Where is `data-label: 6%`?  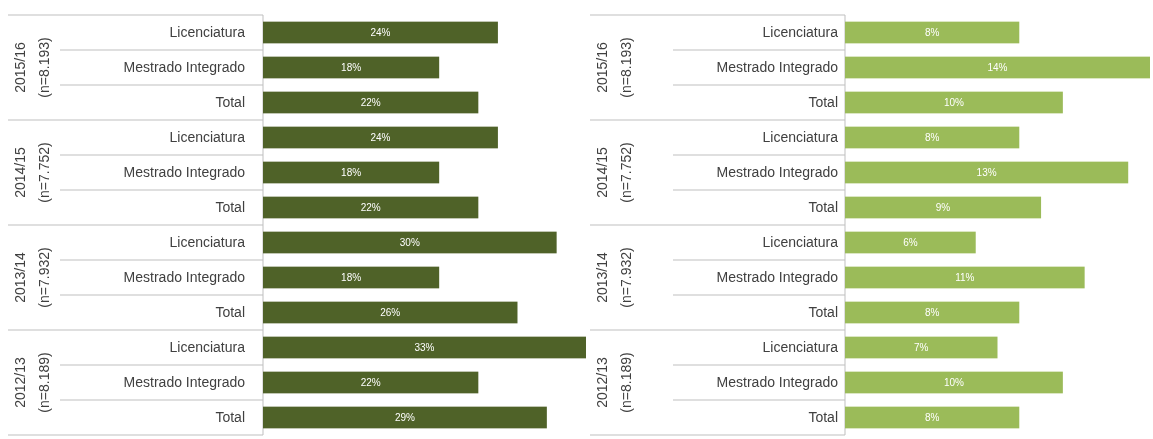 data-label: 6% is located at coordinates (910, 242).